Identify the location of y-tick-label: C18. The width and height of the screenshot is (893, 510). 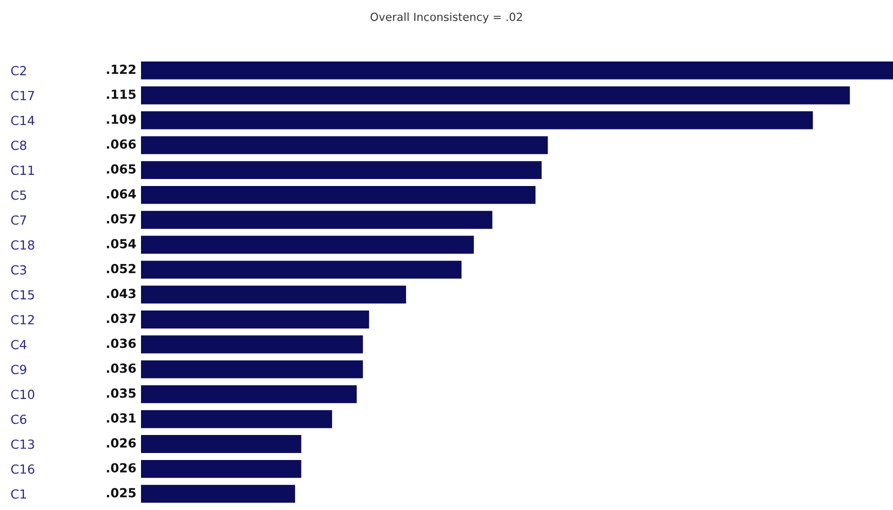
(22, 245).